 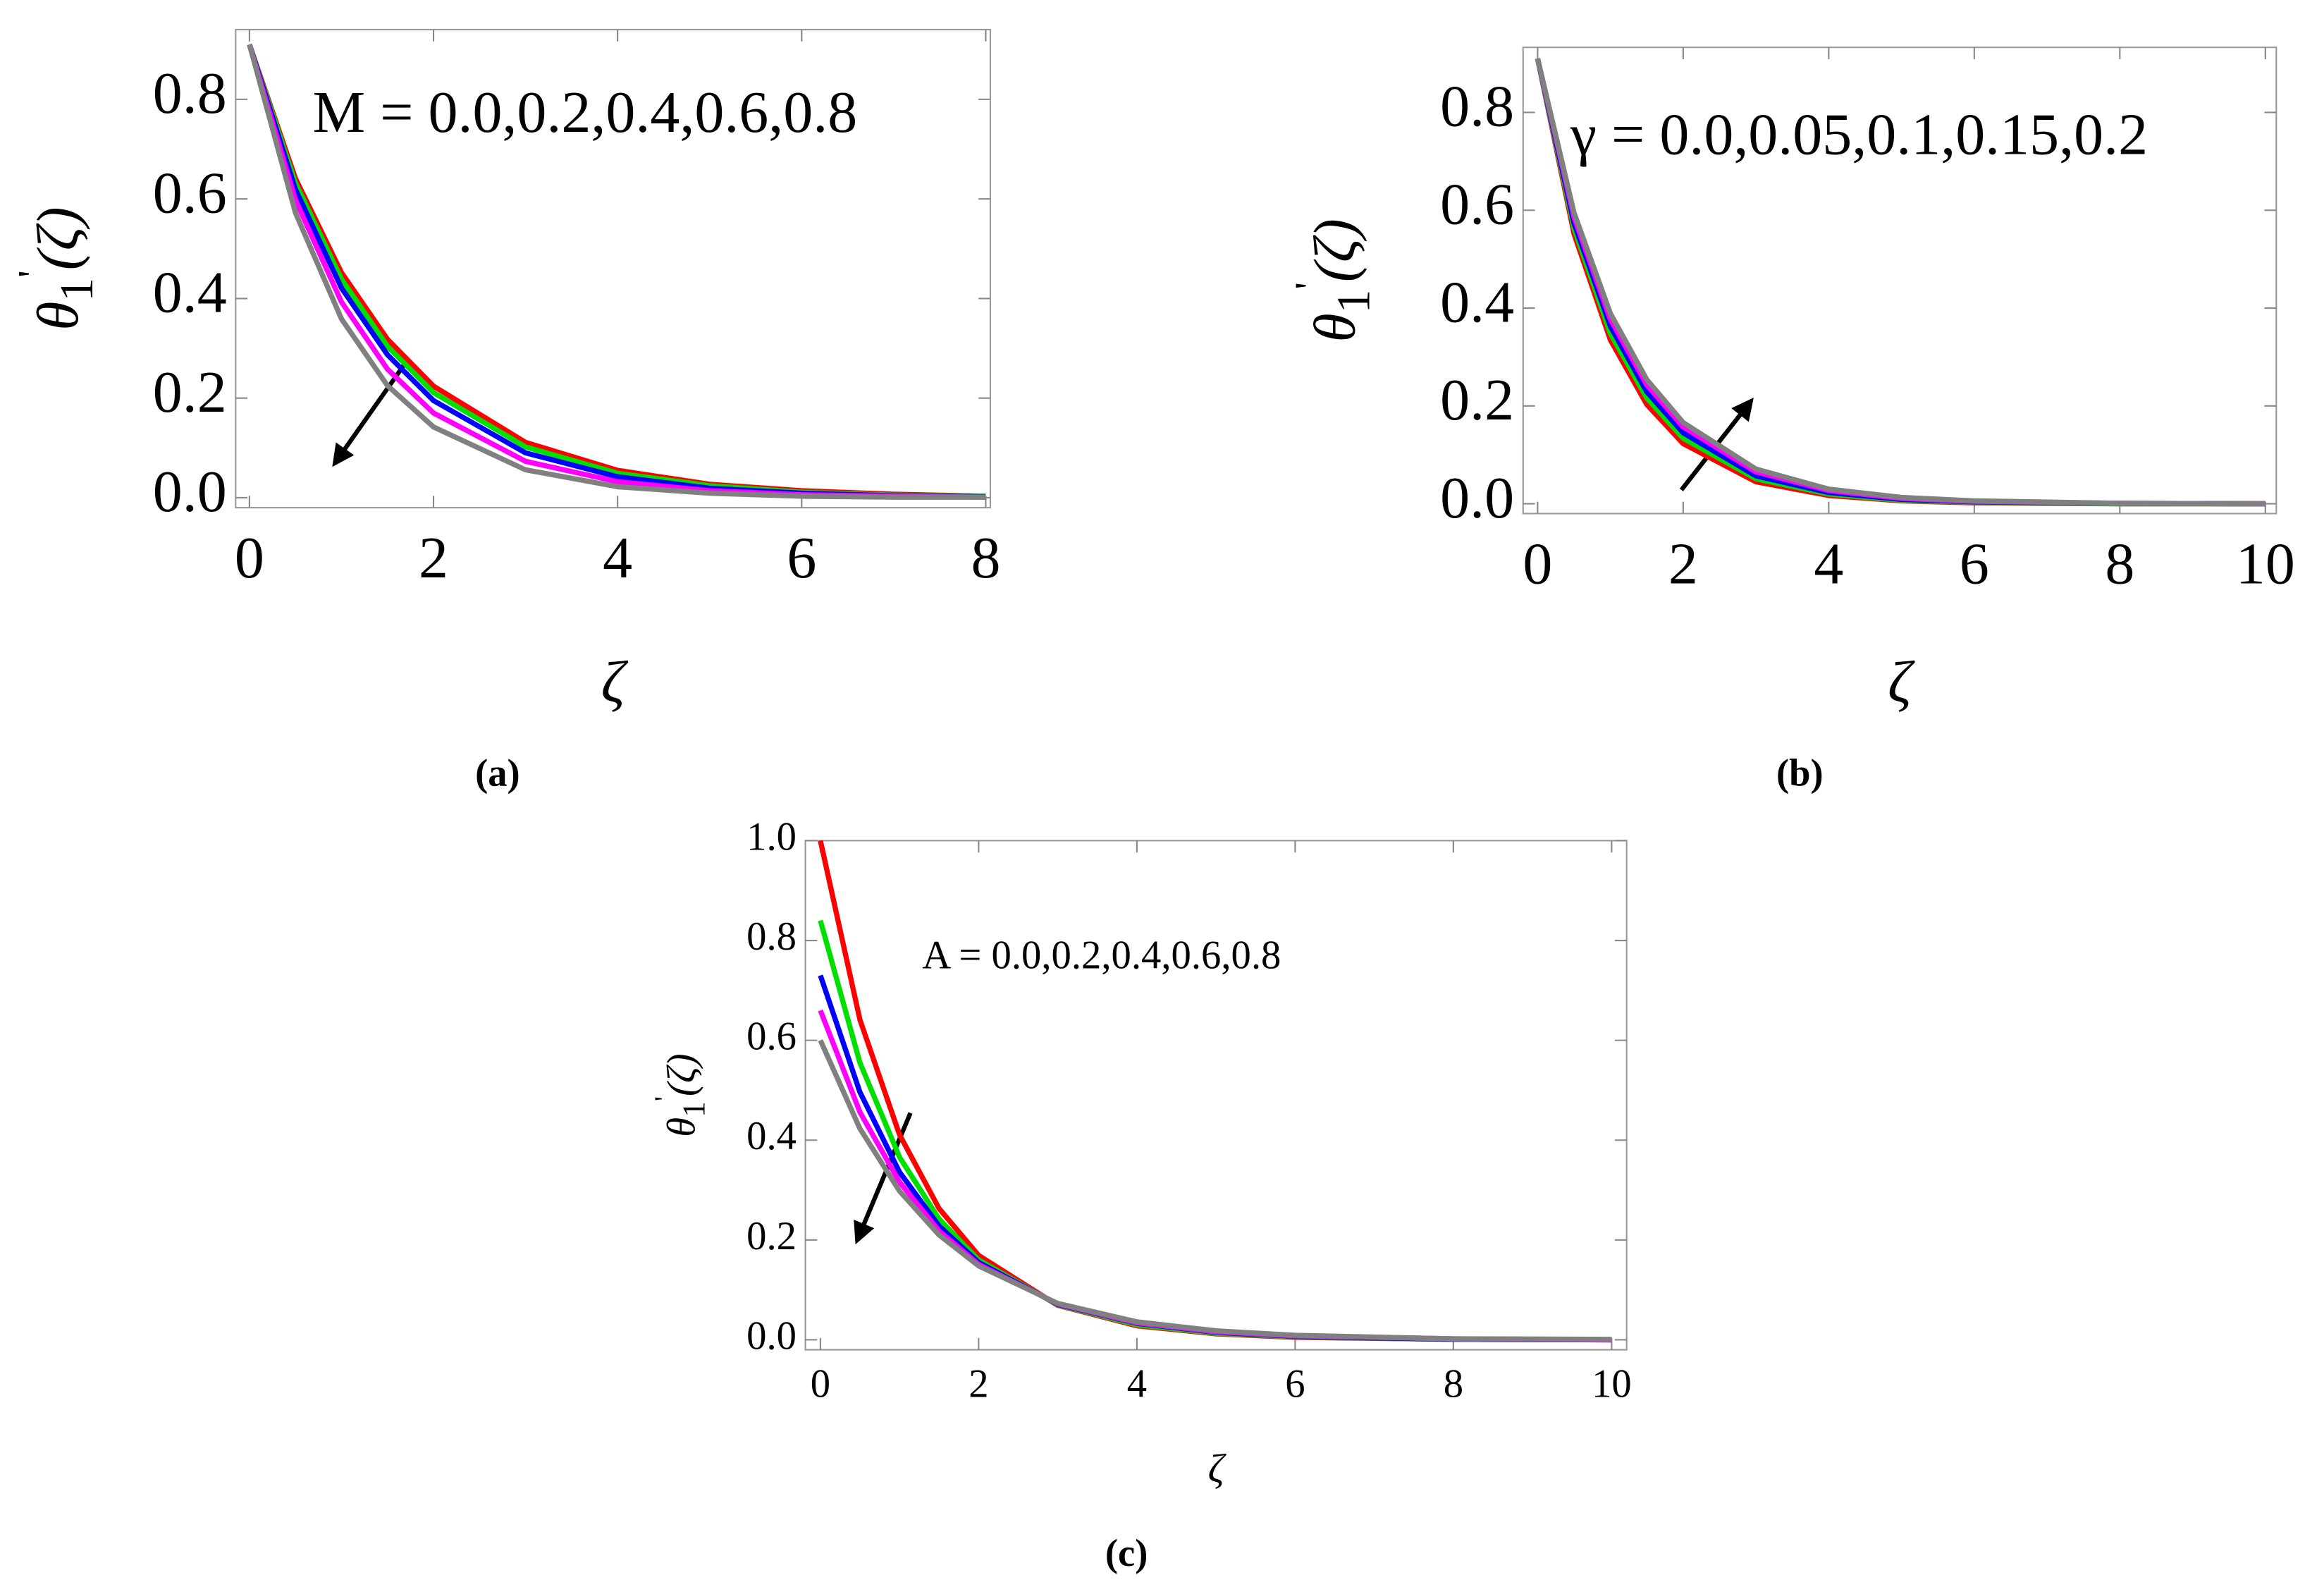 I want to click on annotation: M = 0.0,0.2,0.4,0.6,0.8, so click(x=584, y=112).